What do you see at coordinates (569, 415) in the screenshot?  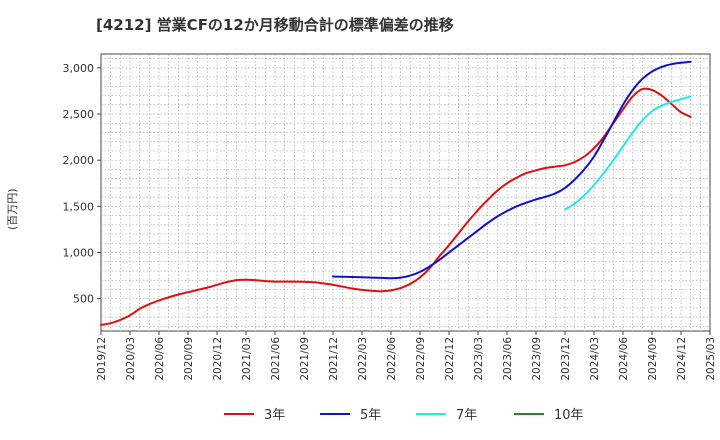 I see `legend-label-4: 10年` at bounding box center [569, 415].